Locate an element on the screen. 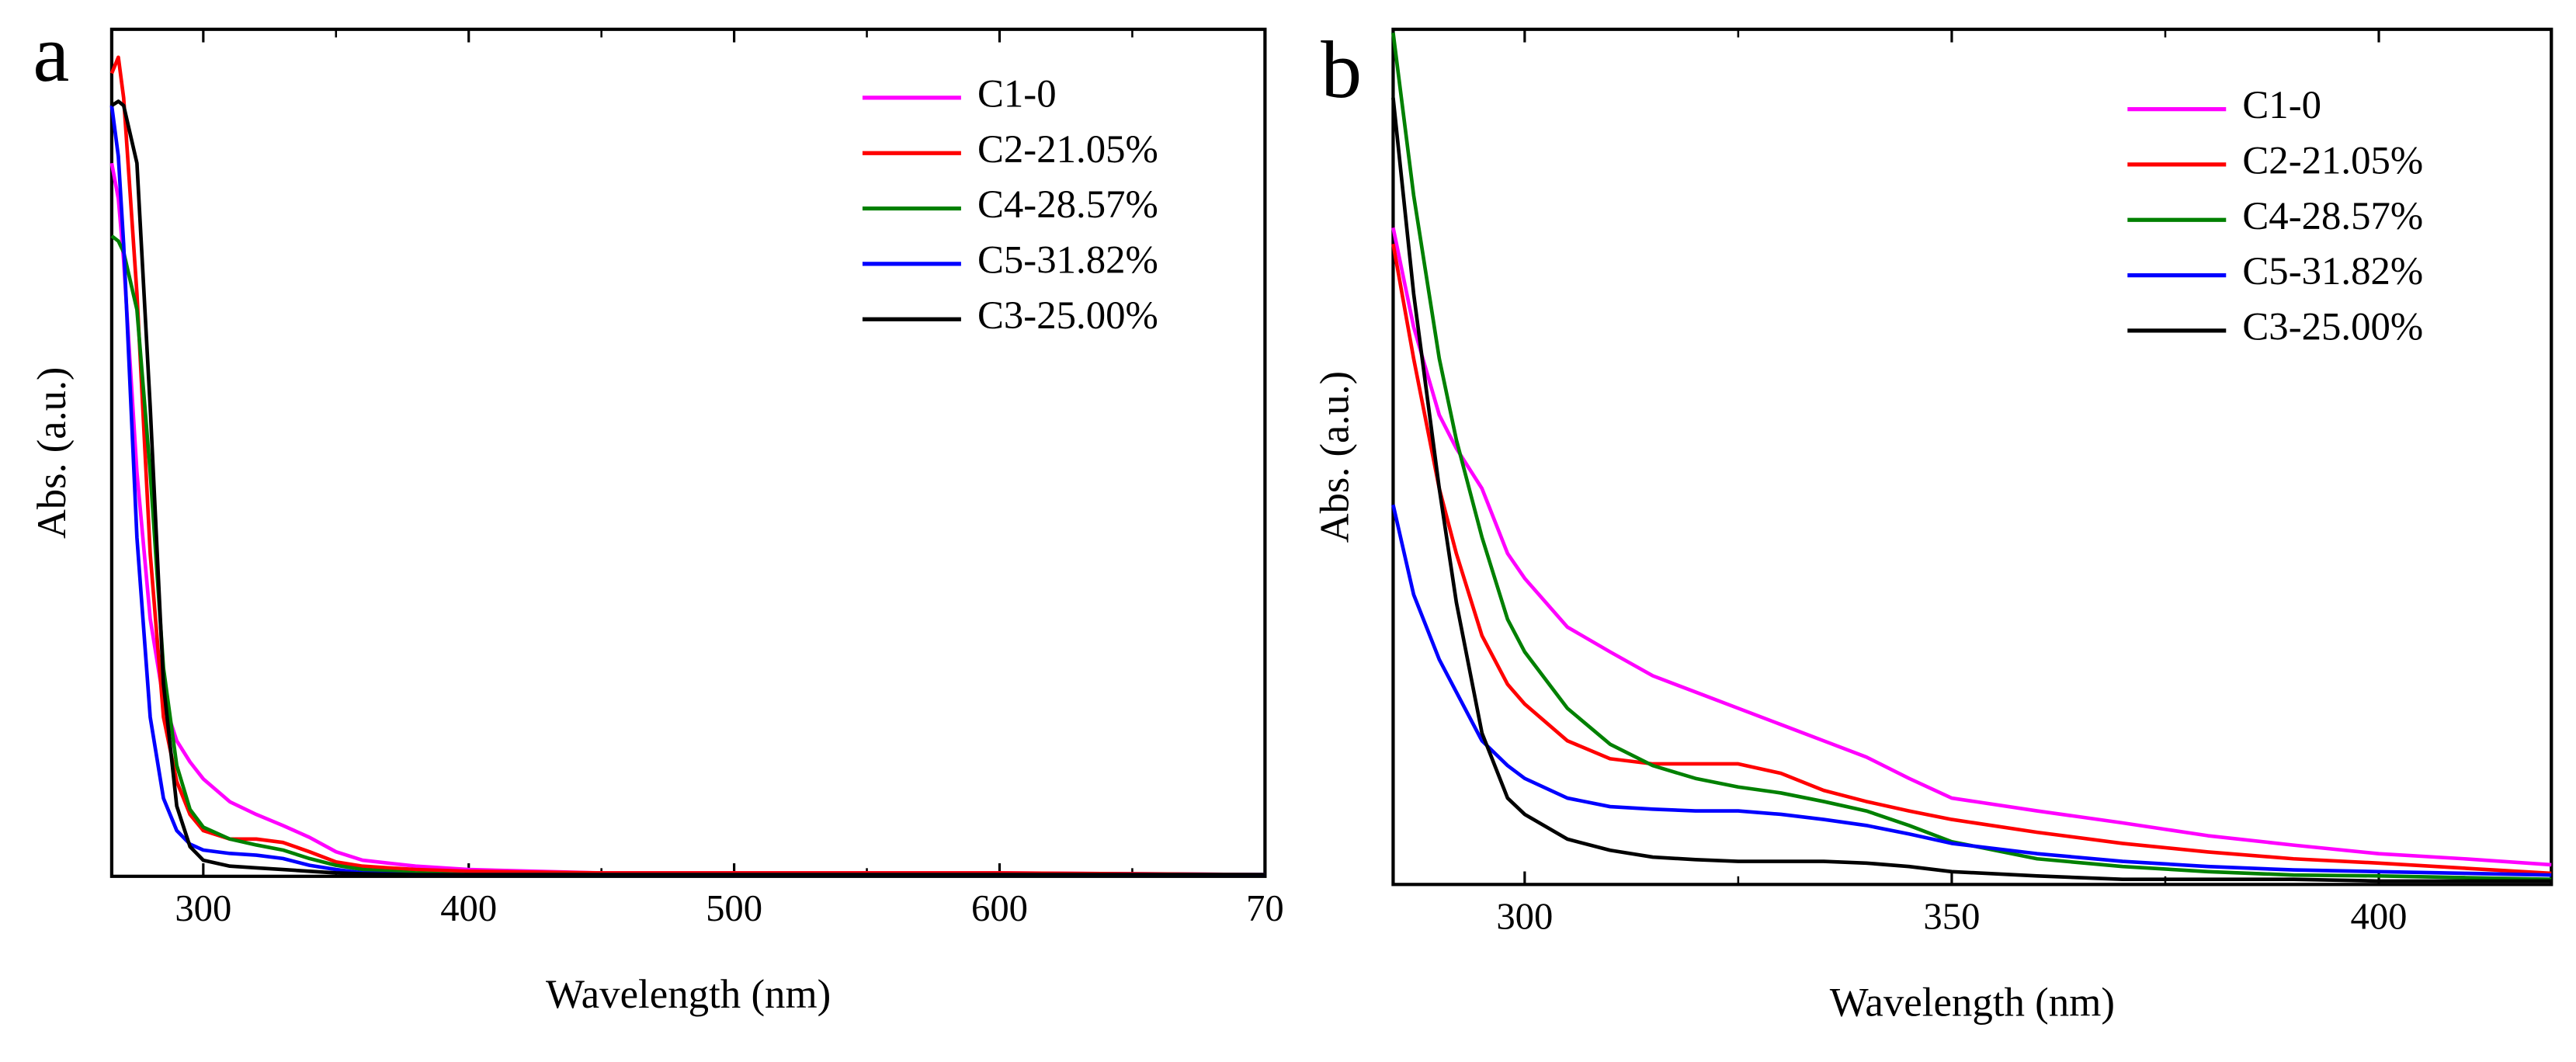 This screenshot has width=2576, height=1062. panel-label: a is located at coordinates (51, 53).